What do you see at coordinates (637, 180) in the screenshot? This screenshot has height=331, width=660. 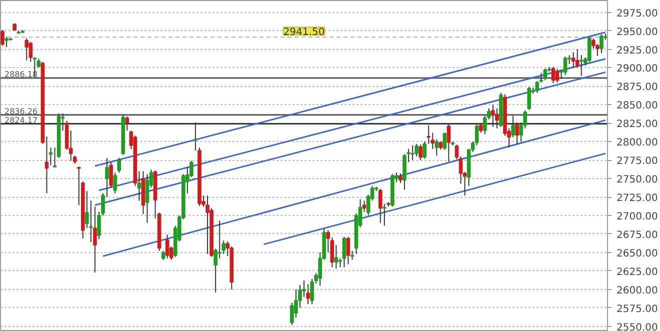 I see `y-tick-label: 2750.00` at bounding box center [637, 180].